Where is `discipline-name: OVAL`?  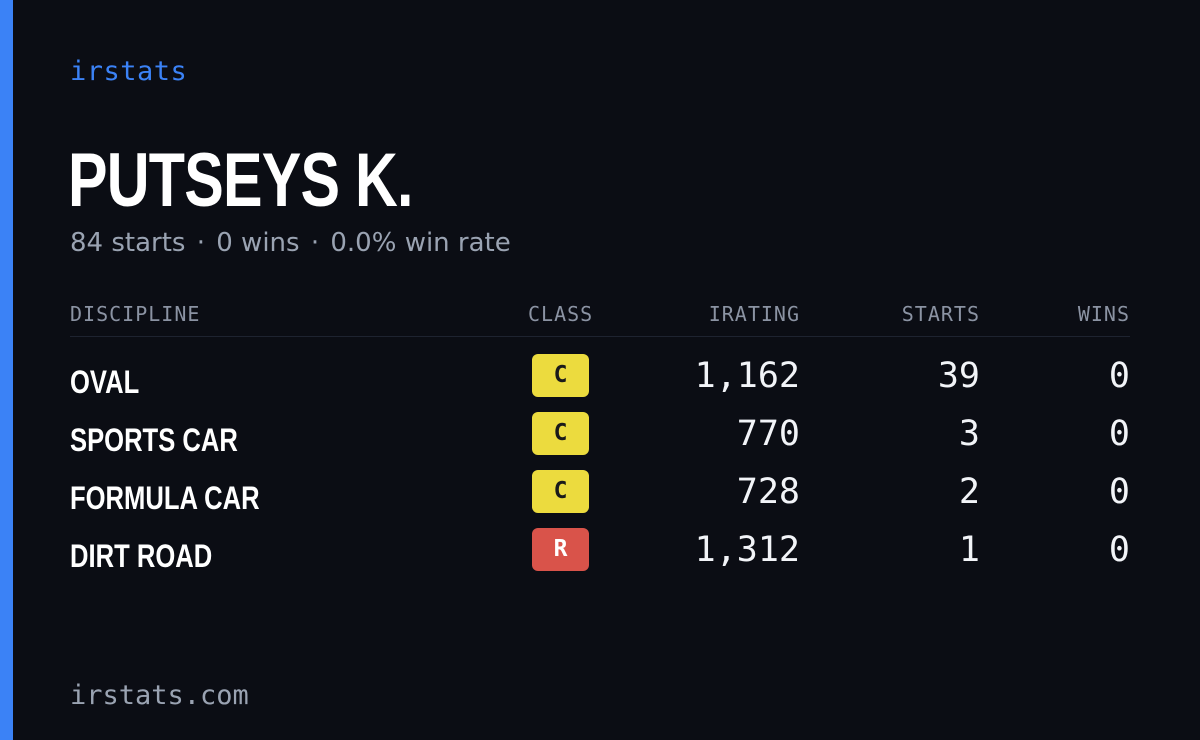
discipline-name: OVAL is located at coordinates (105, 382).